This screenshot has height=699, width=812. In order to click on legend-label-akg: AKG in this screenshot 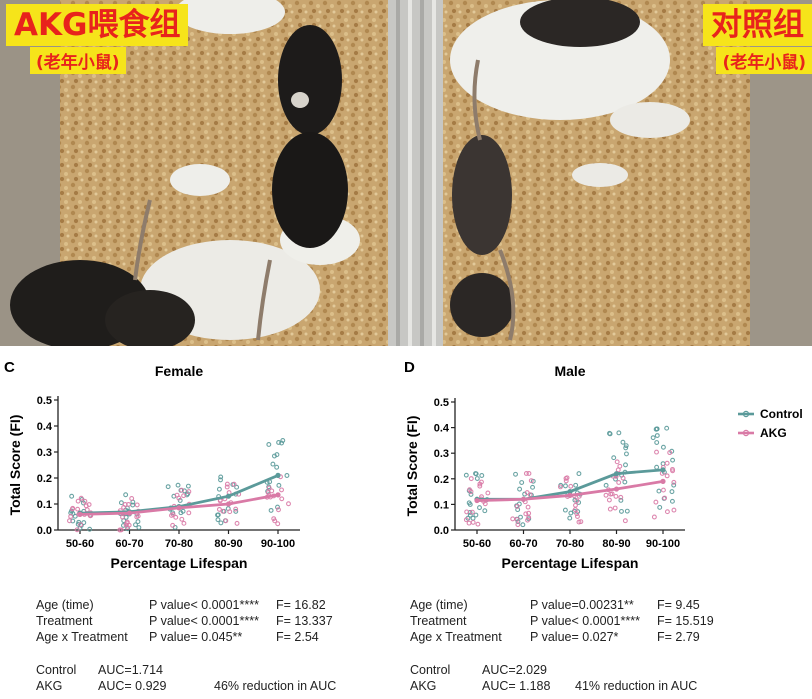, I will do `click(773, 433)`.